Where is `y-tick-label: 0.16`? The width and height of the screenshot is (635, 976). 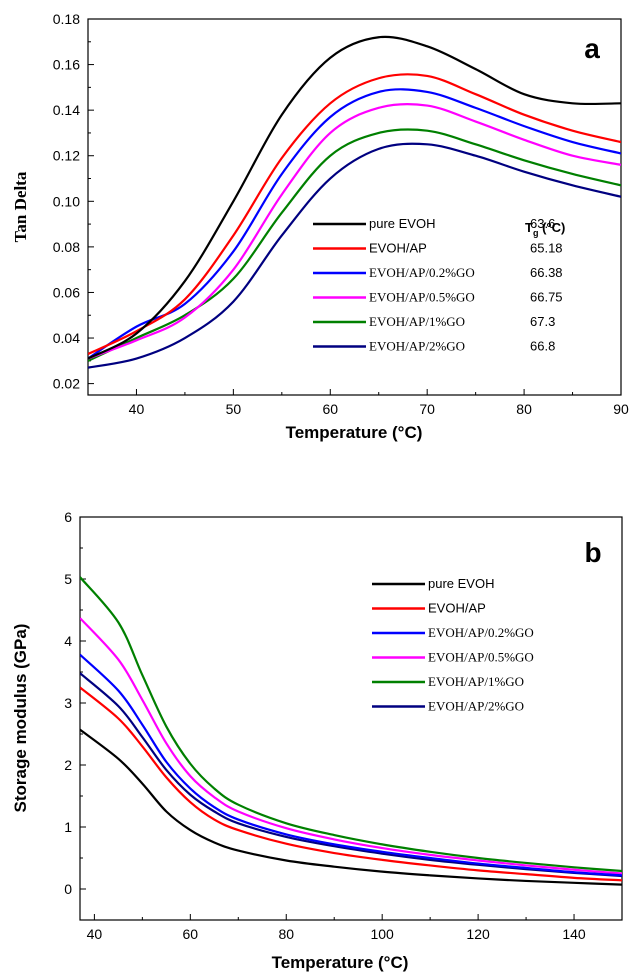
y-tick-label: 0.16 is located at coordinates (66, 65).